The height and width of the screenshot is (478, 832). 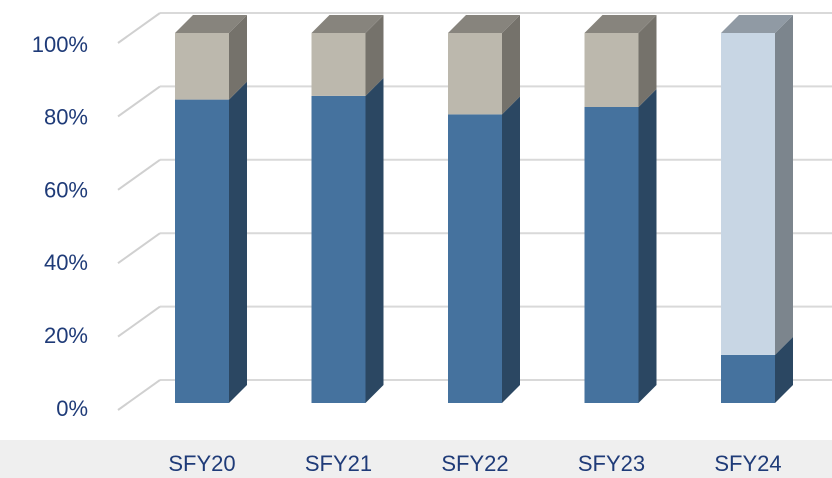 What do you see at coordinates (201, 463) in the screenshot?
I see `x-tick-label: SFY20` at bounding box center [201, 463].